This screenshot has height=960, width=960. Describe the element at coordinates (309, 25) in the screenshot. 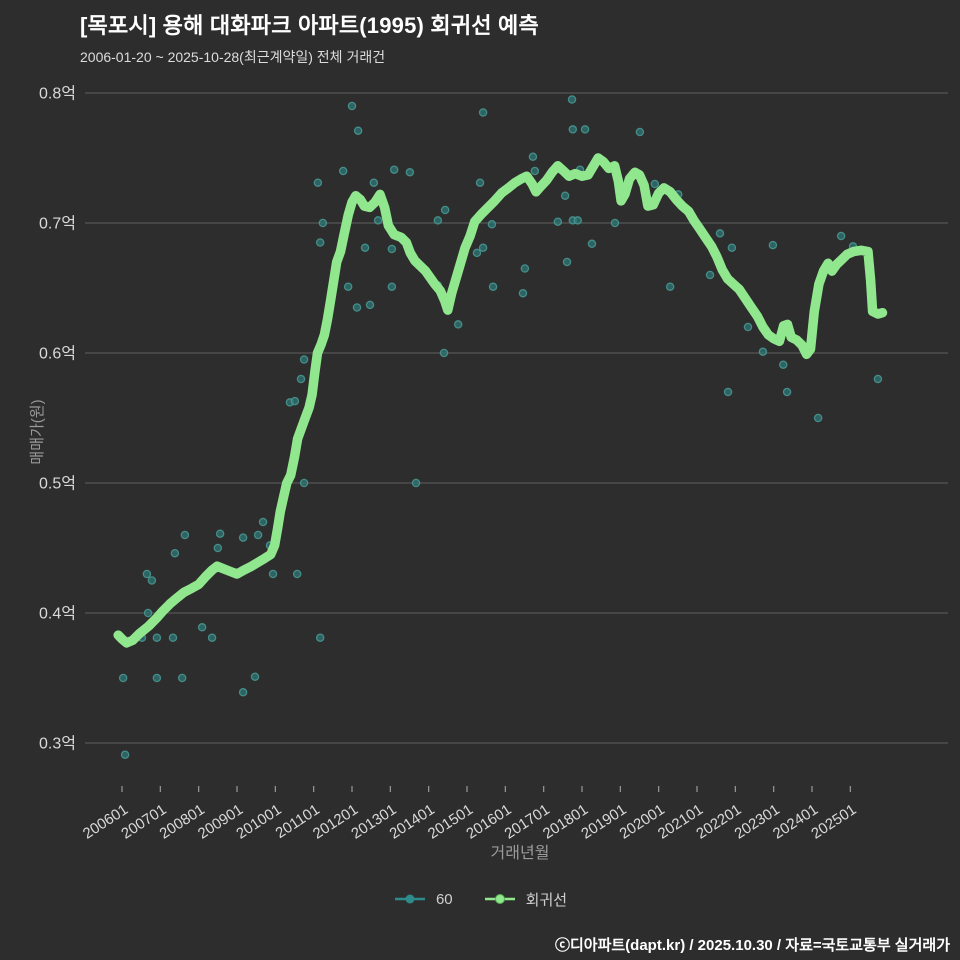

I see `chart-title: [목포시] 용해 대화파크 아파트(1995) 회귀선 예측` at that location.